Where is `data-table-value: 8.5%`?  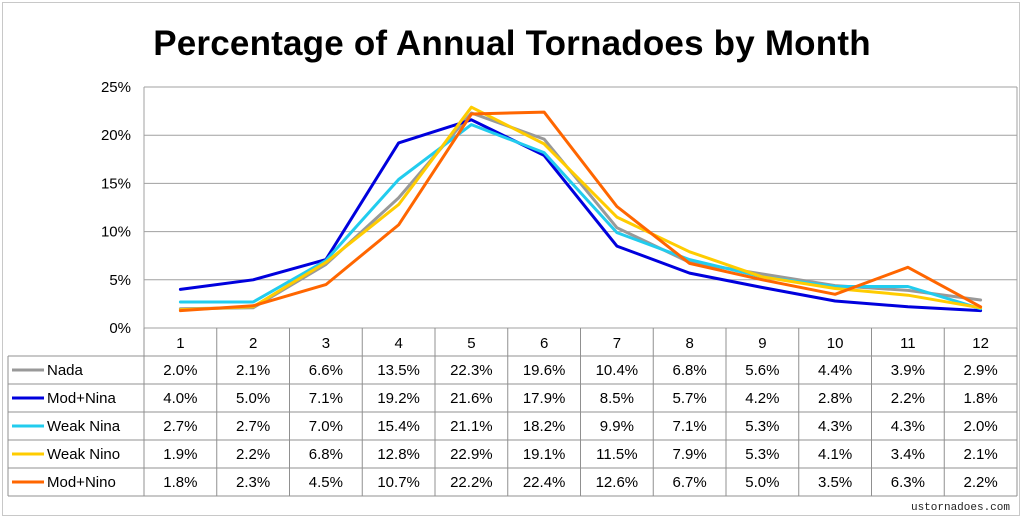
data-table-value: 8.5% is located at coordinates (617, 398).